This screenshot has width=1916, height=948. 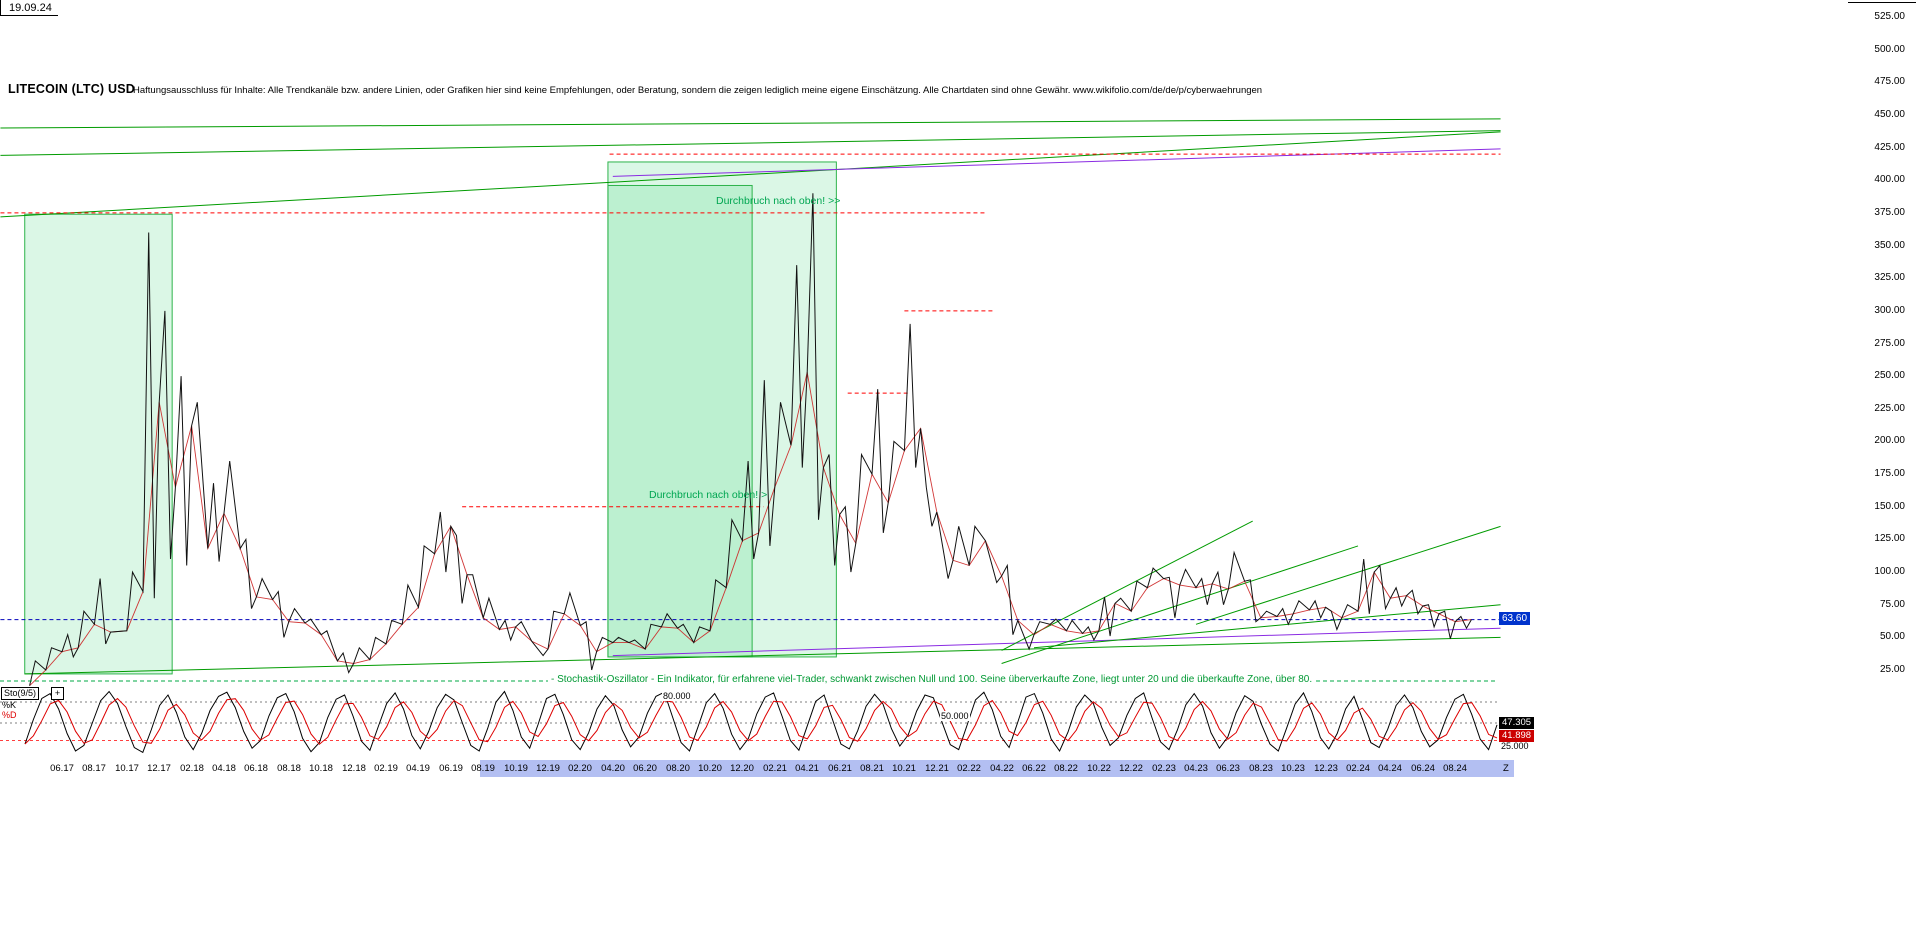 I want to click on time-axis-label: 04.23, so click(x=1196, y=768).